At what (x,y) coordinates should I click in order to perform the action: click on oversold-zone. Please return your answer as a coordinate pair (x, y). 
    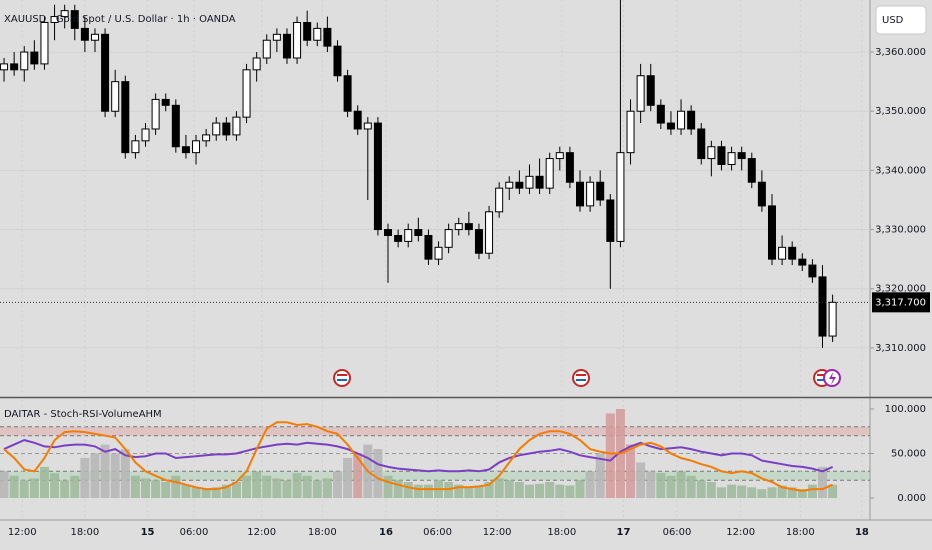
    Looking at the image, I should click on (435, 476).